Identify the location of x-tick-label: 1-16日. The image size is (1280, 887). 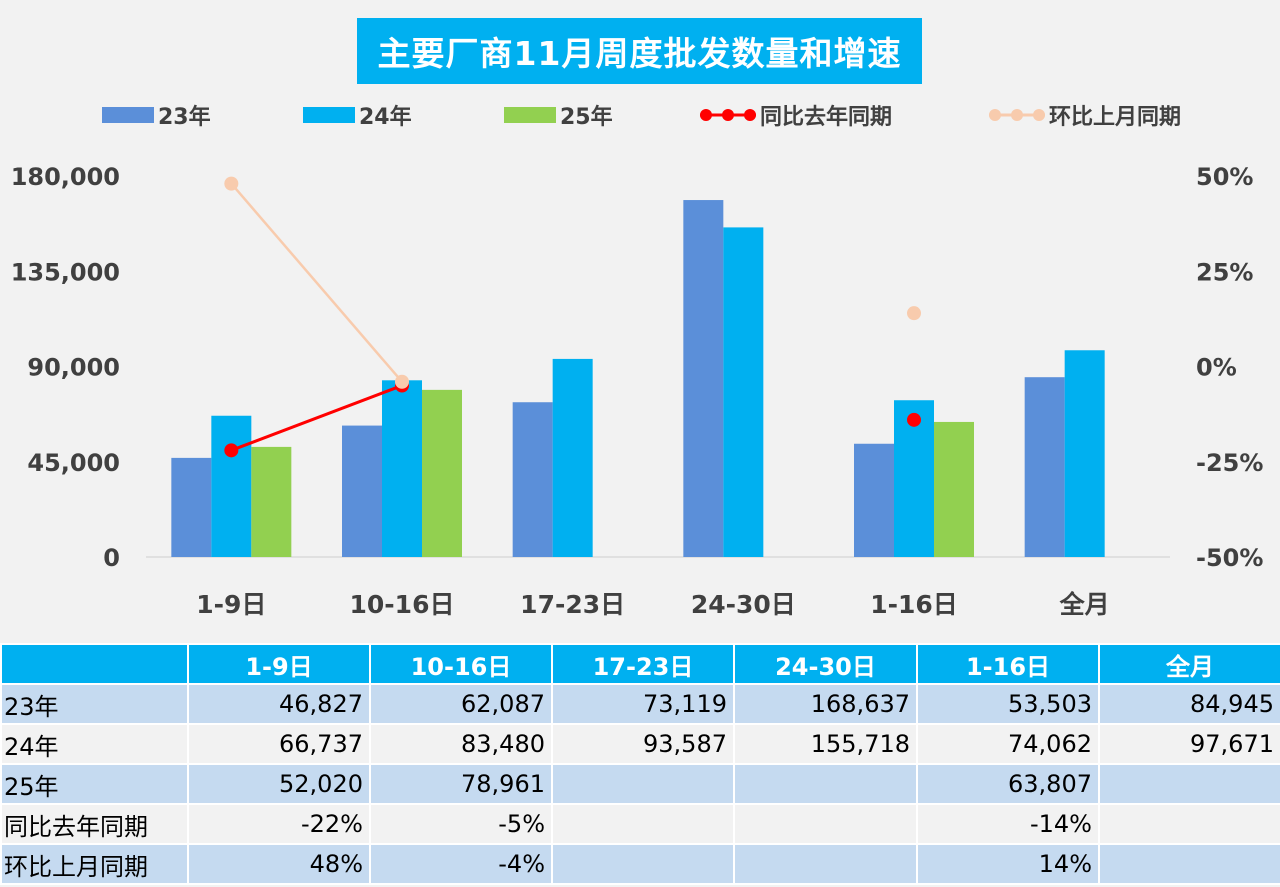
(914, 604).